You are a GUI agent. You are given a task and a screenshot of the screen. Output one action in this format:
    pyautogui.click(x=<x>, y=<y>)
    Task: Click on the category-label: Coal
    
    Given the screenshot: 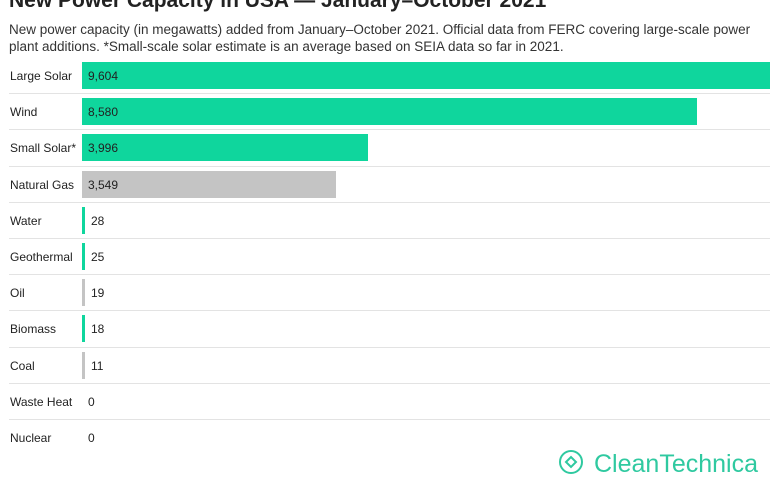 What is the action you would take?
    pyautogui.click(x=22, y=365)
    